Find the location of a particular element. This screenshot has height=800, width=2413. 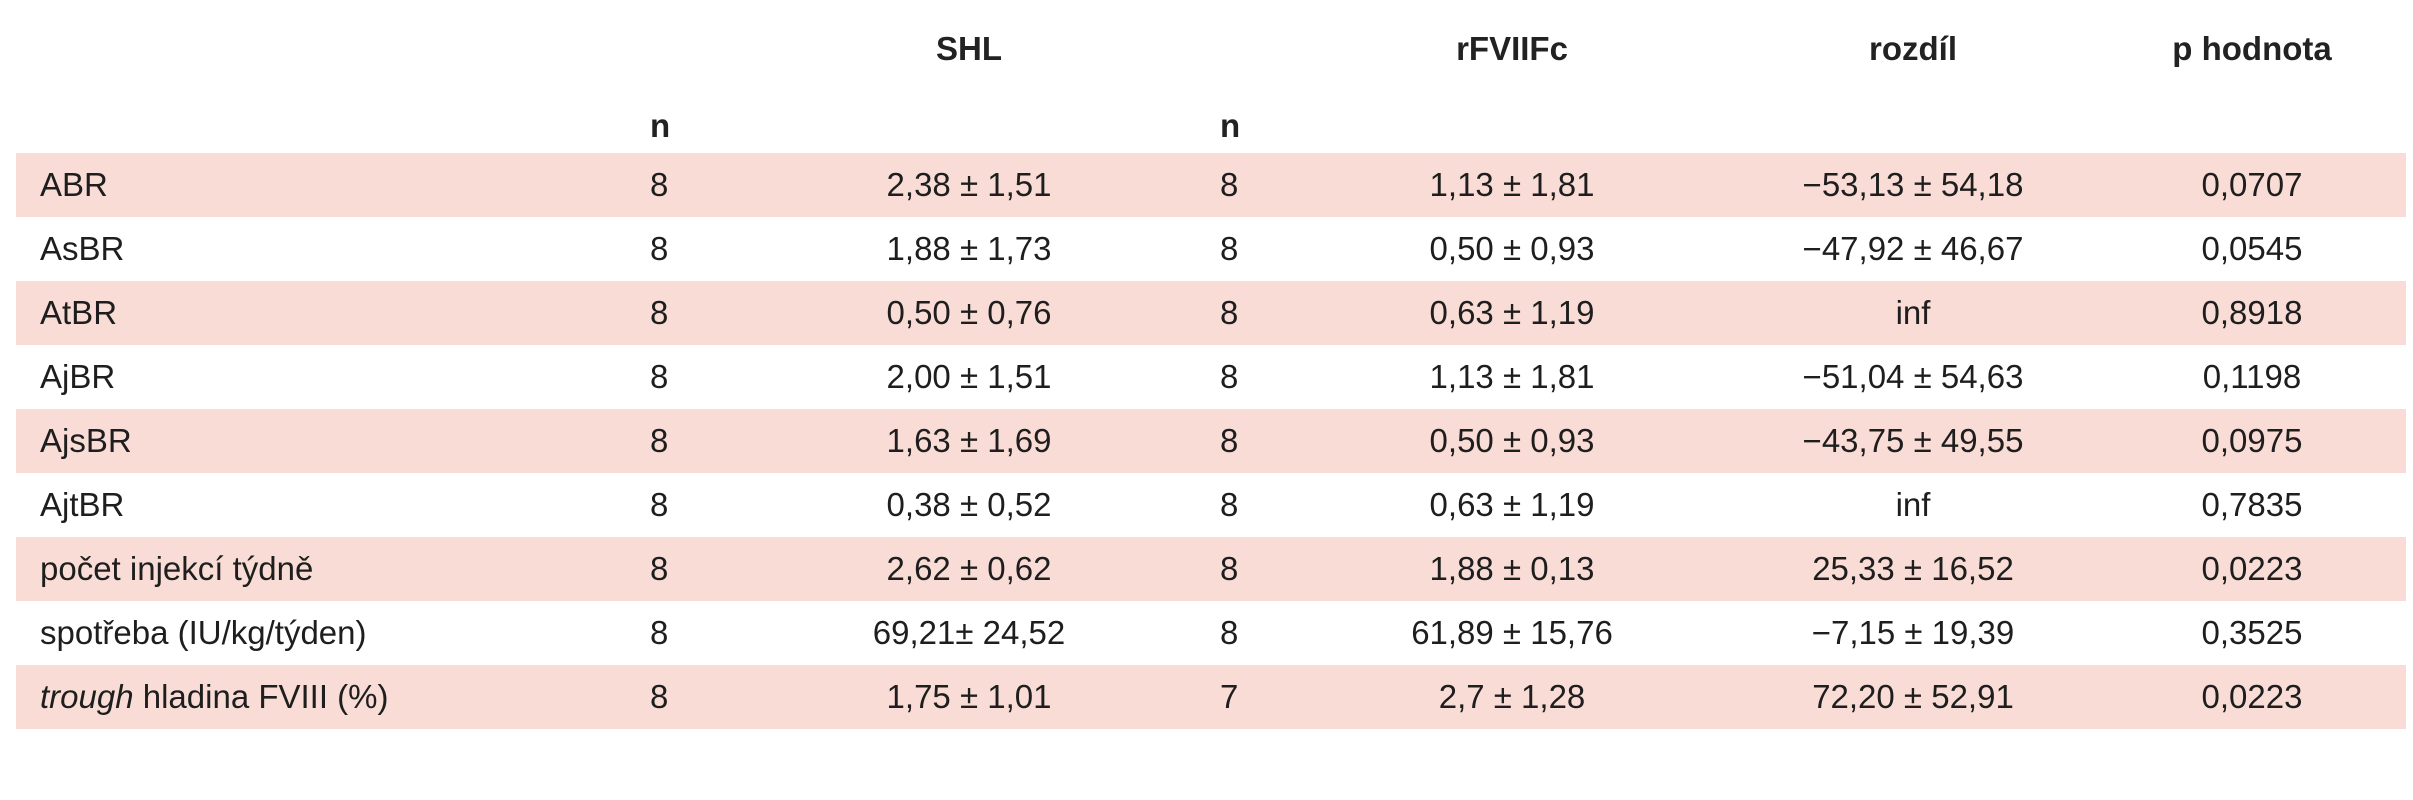

header-row-groups: SHL rFVIIFc rozdíl p hodnota is located at coordinates (1211, 49).